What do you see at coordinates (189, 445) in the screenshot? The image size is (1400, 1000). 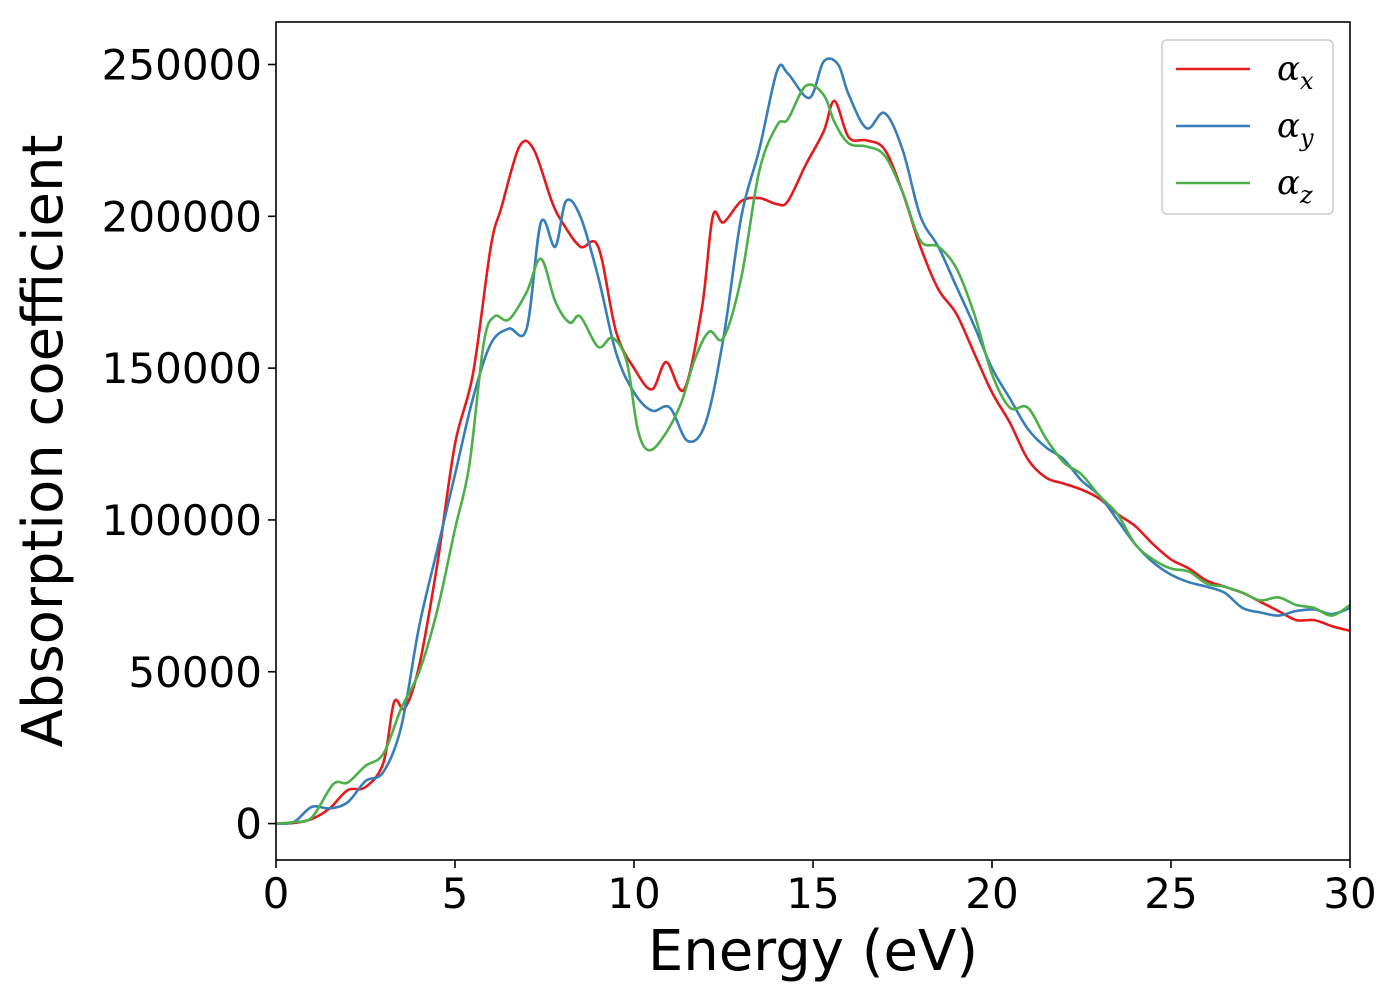 I see `y-axis: 0 50000 100000 150000 200000 250000` at bounding box center [189, 445].